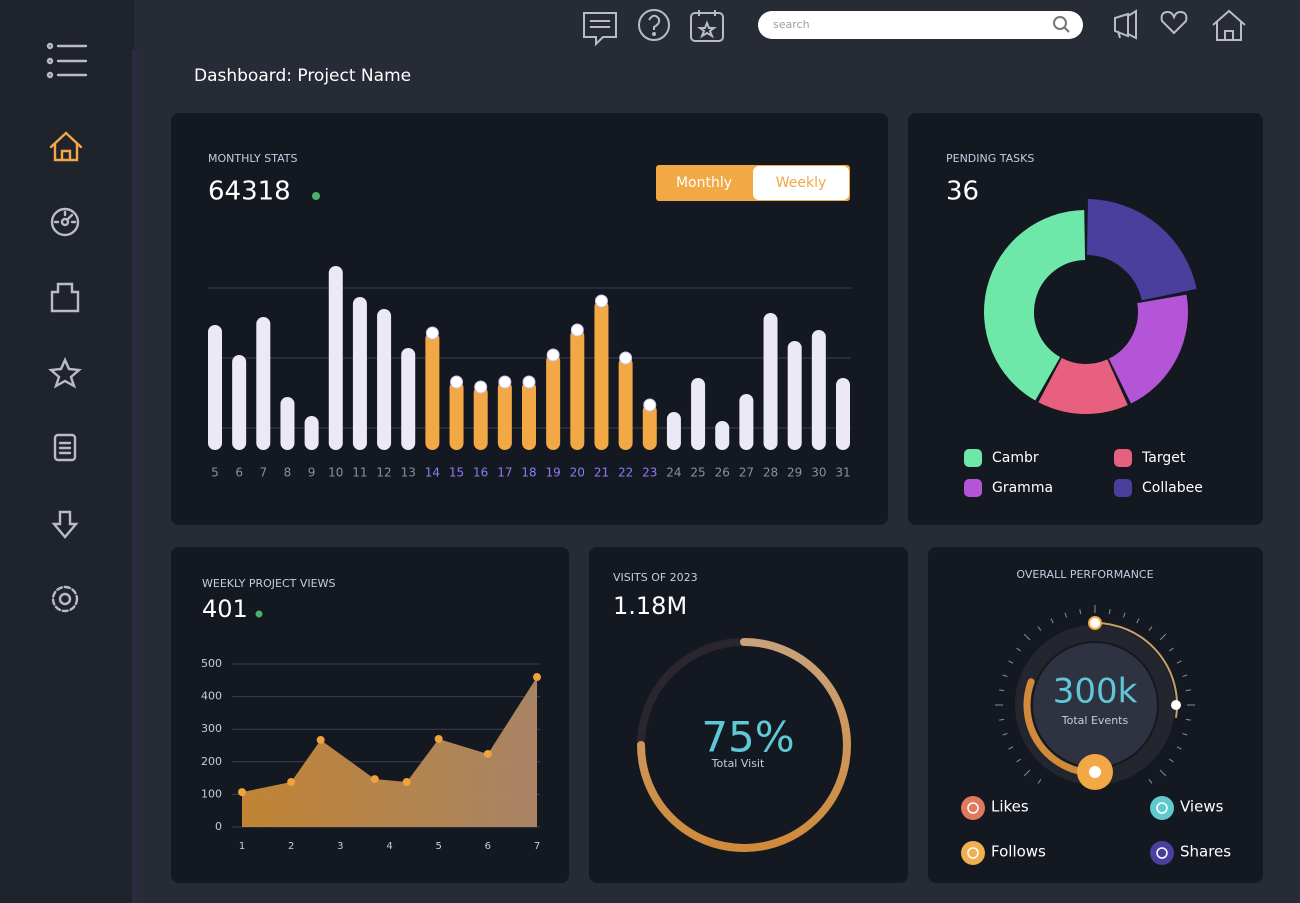  Describe the element at coordinates (704, 183) in the screenshot. I see `toggle-option: Monthly` at that location.